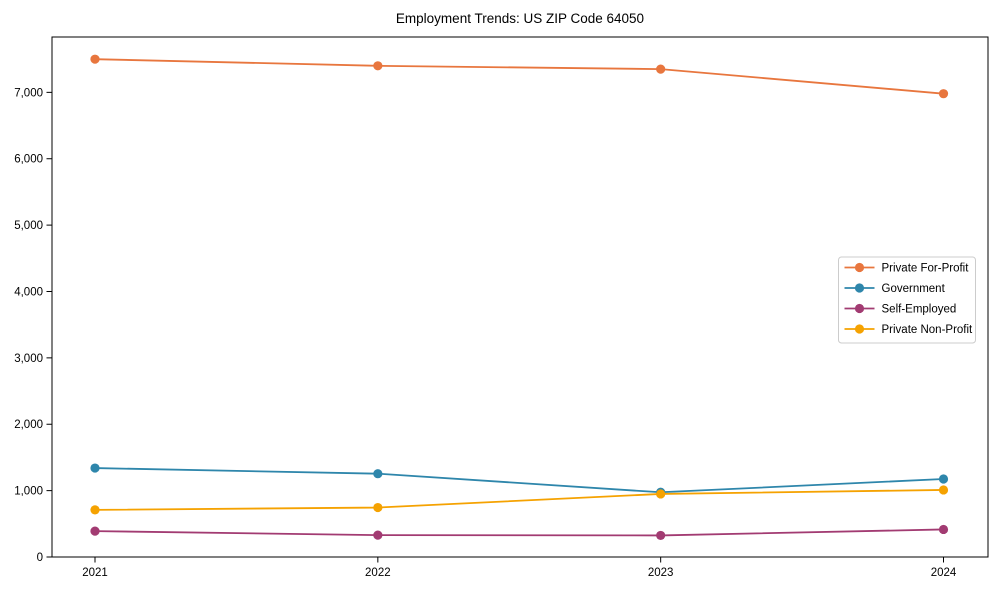 This screenshot has height=600, width=1000. I want to click on legend-entry-label: Government, so click(914, 289).